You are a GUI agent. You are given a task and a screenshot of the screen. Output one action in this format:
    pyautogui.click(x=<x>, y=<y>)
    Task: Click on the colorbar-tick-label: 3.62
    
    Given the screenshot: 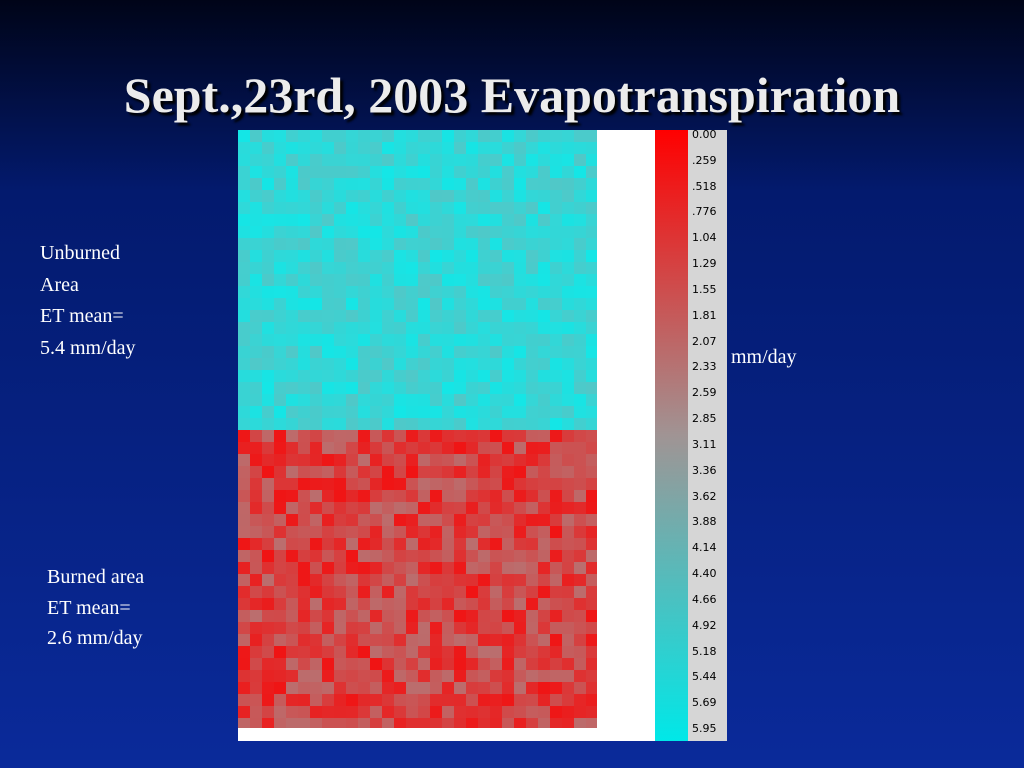 What is the action you would take?
    pyautogui.click(x=704, y=496)
    